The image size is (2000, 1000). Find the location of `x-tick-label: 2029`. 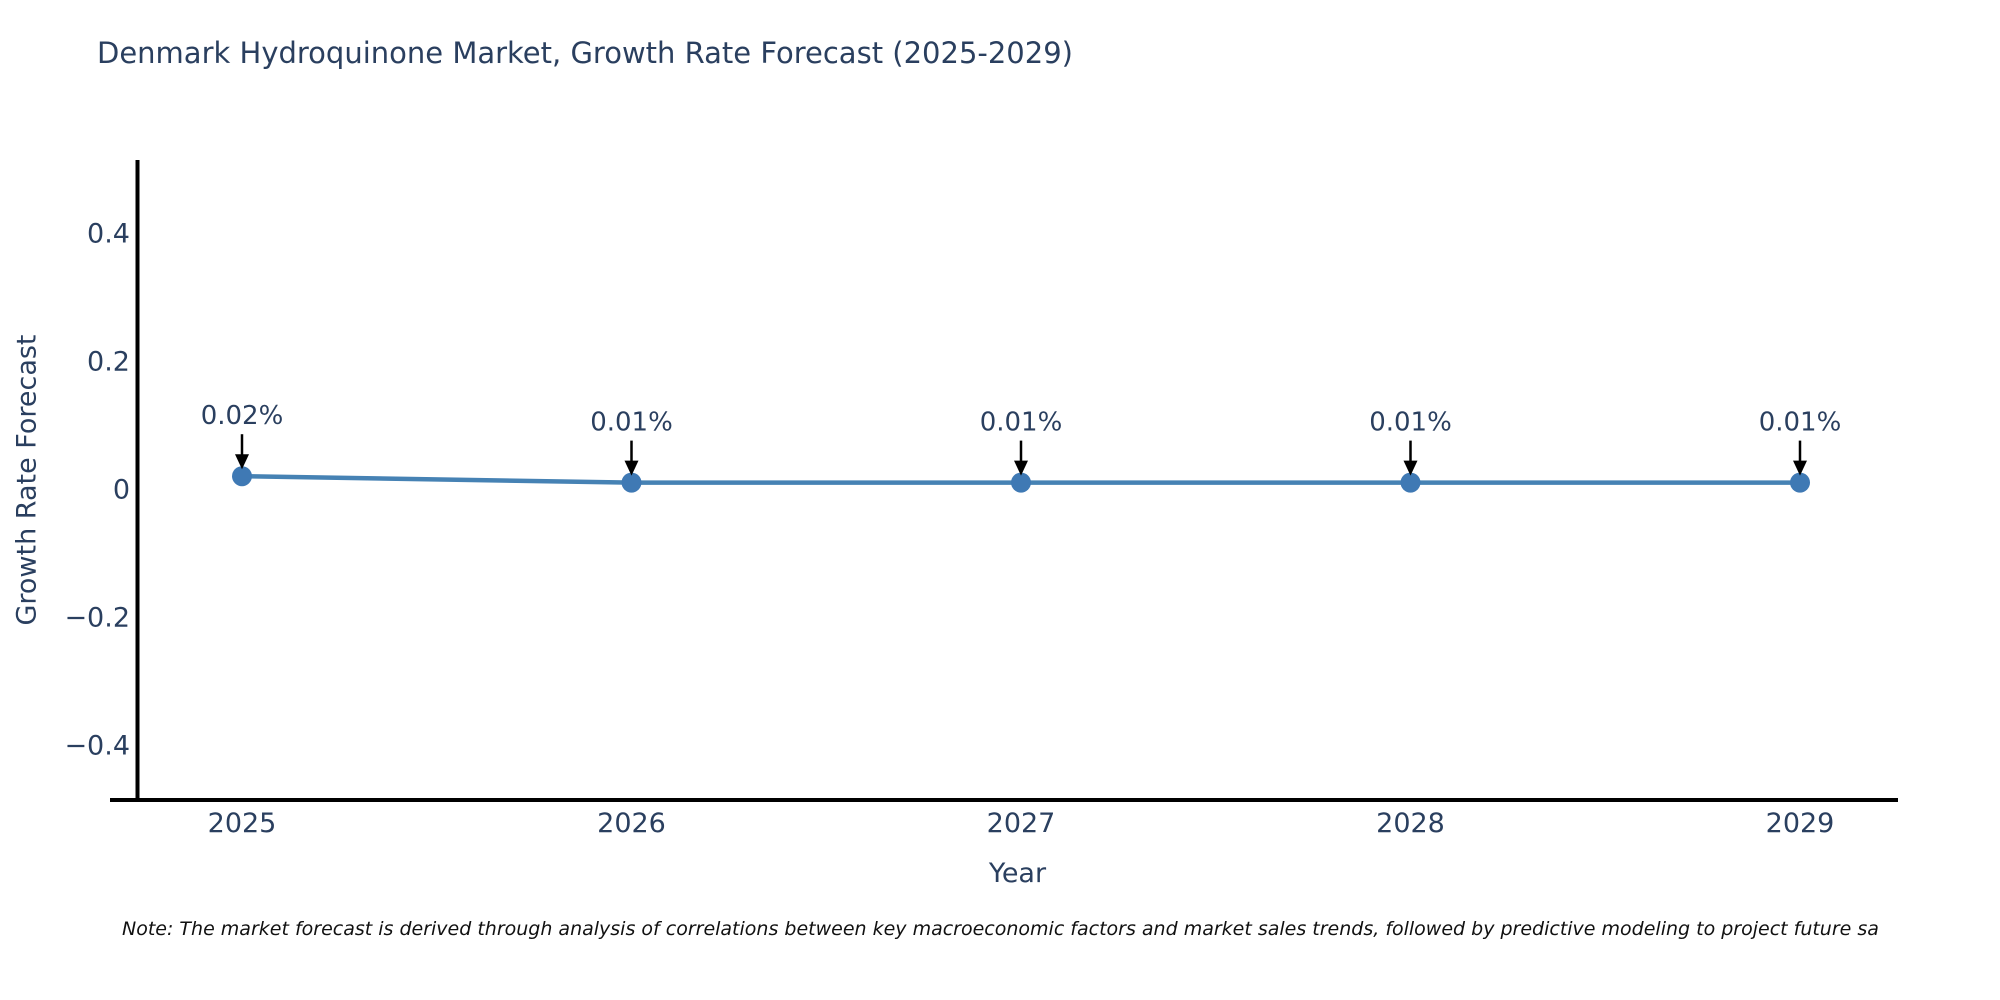

x-tick-label: 2029 is located at coordinates (1800, 823).